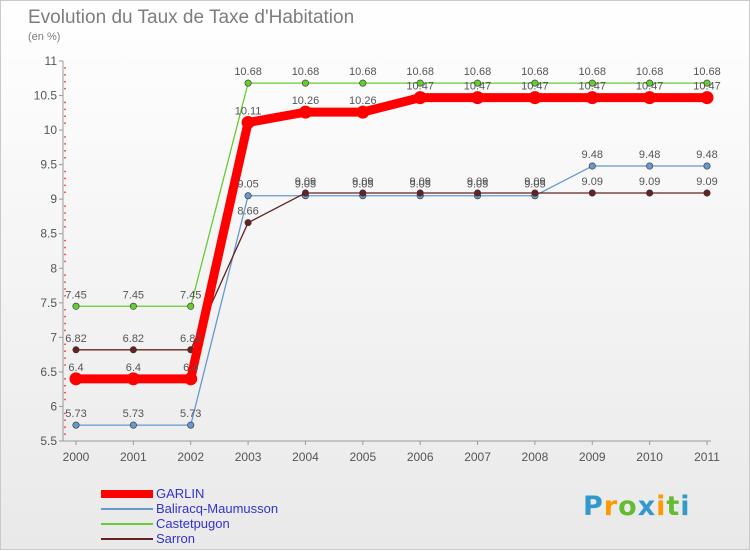 The width and height of the screenshot is (750, 551). I want to click on data-label: 6.82, so click(133, 339).